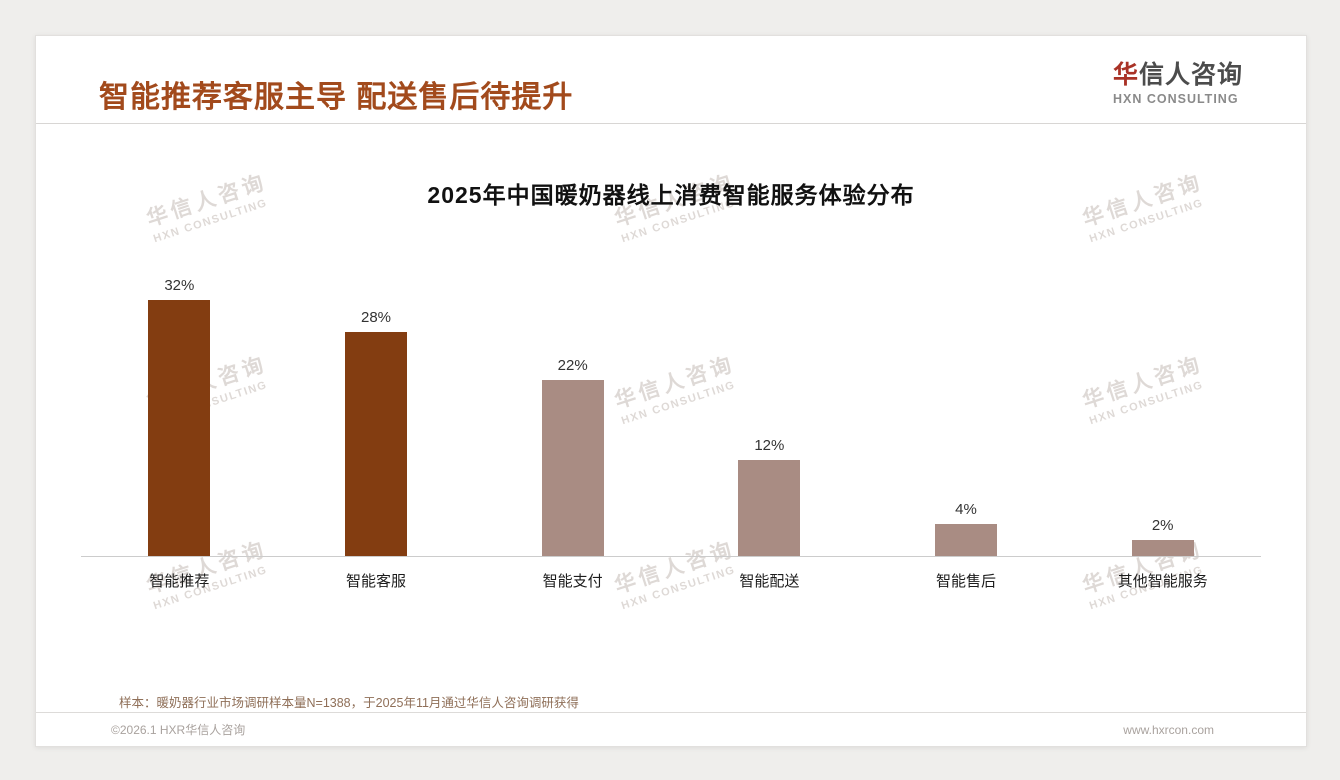 The height and width of the screenshot is (780, 1340). I want to click on bar-column: 12%, so click(769, 416).